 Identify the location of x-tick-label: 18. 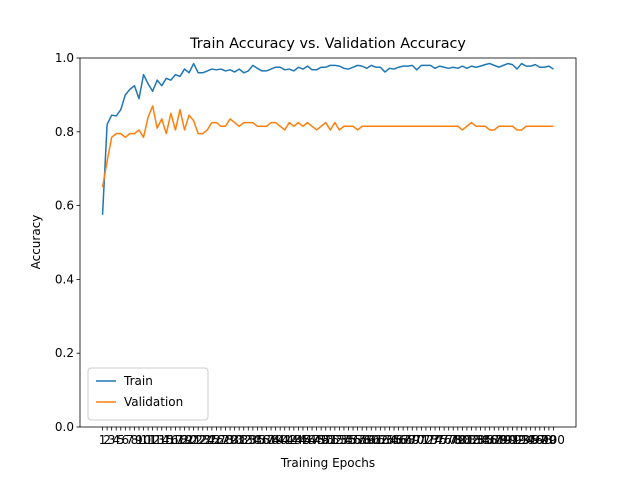
(179, 440).